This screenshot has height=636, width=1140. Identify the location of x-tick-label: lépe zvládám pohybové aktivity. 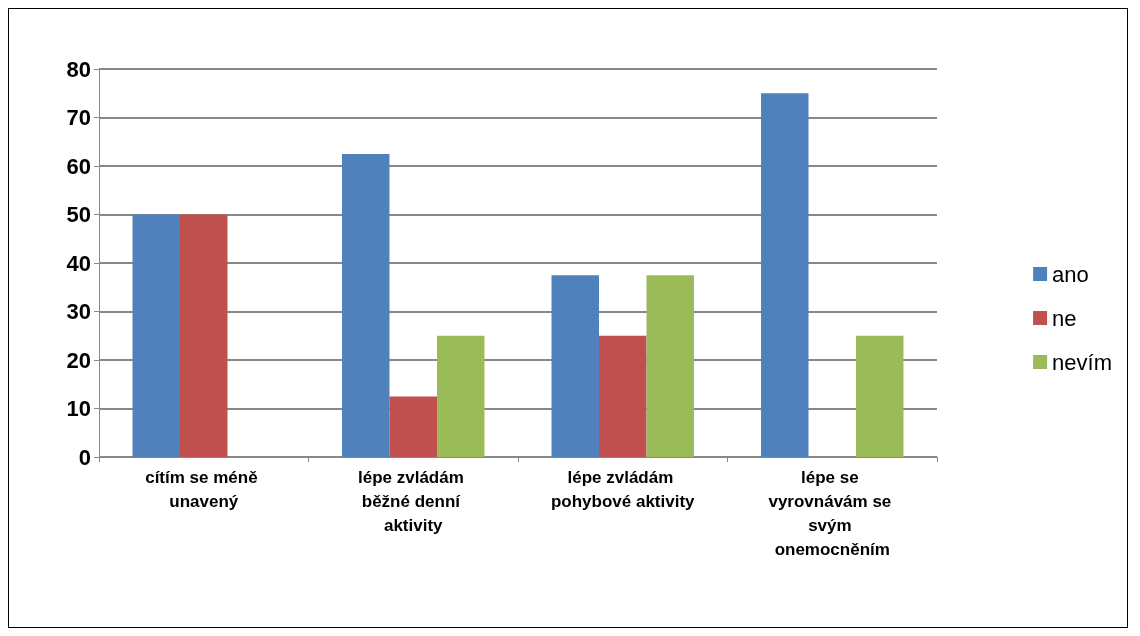
(623, 489).